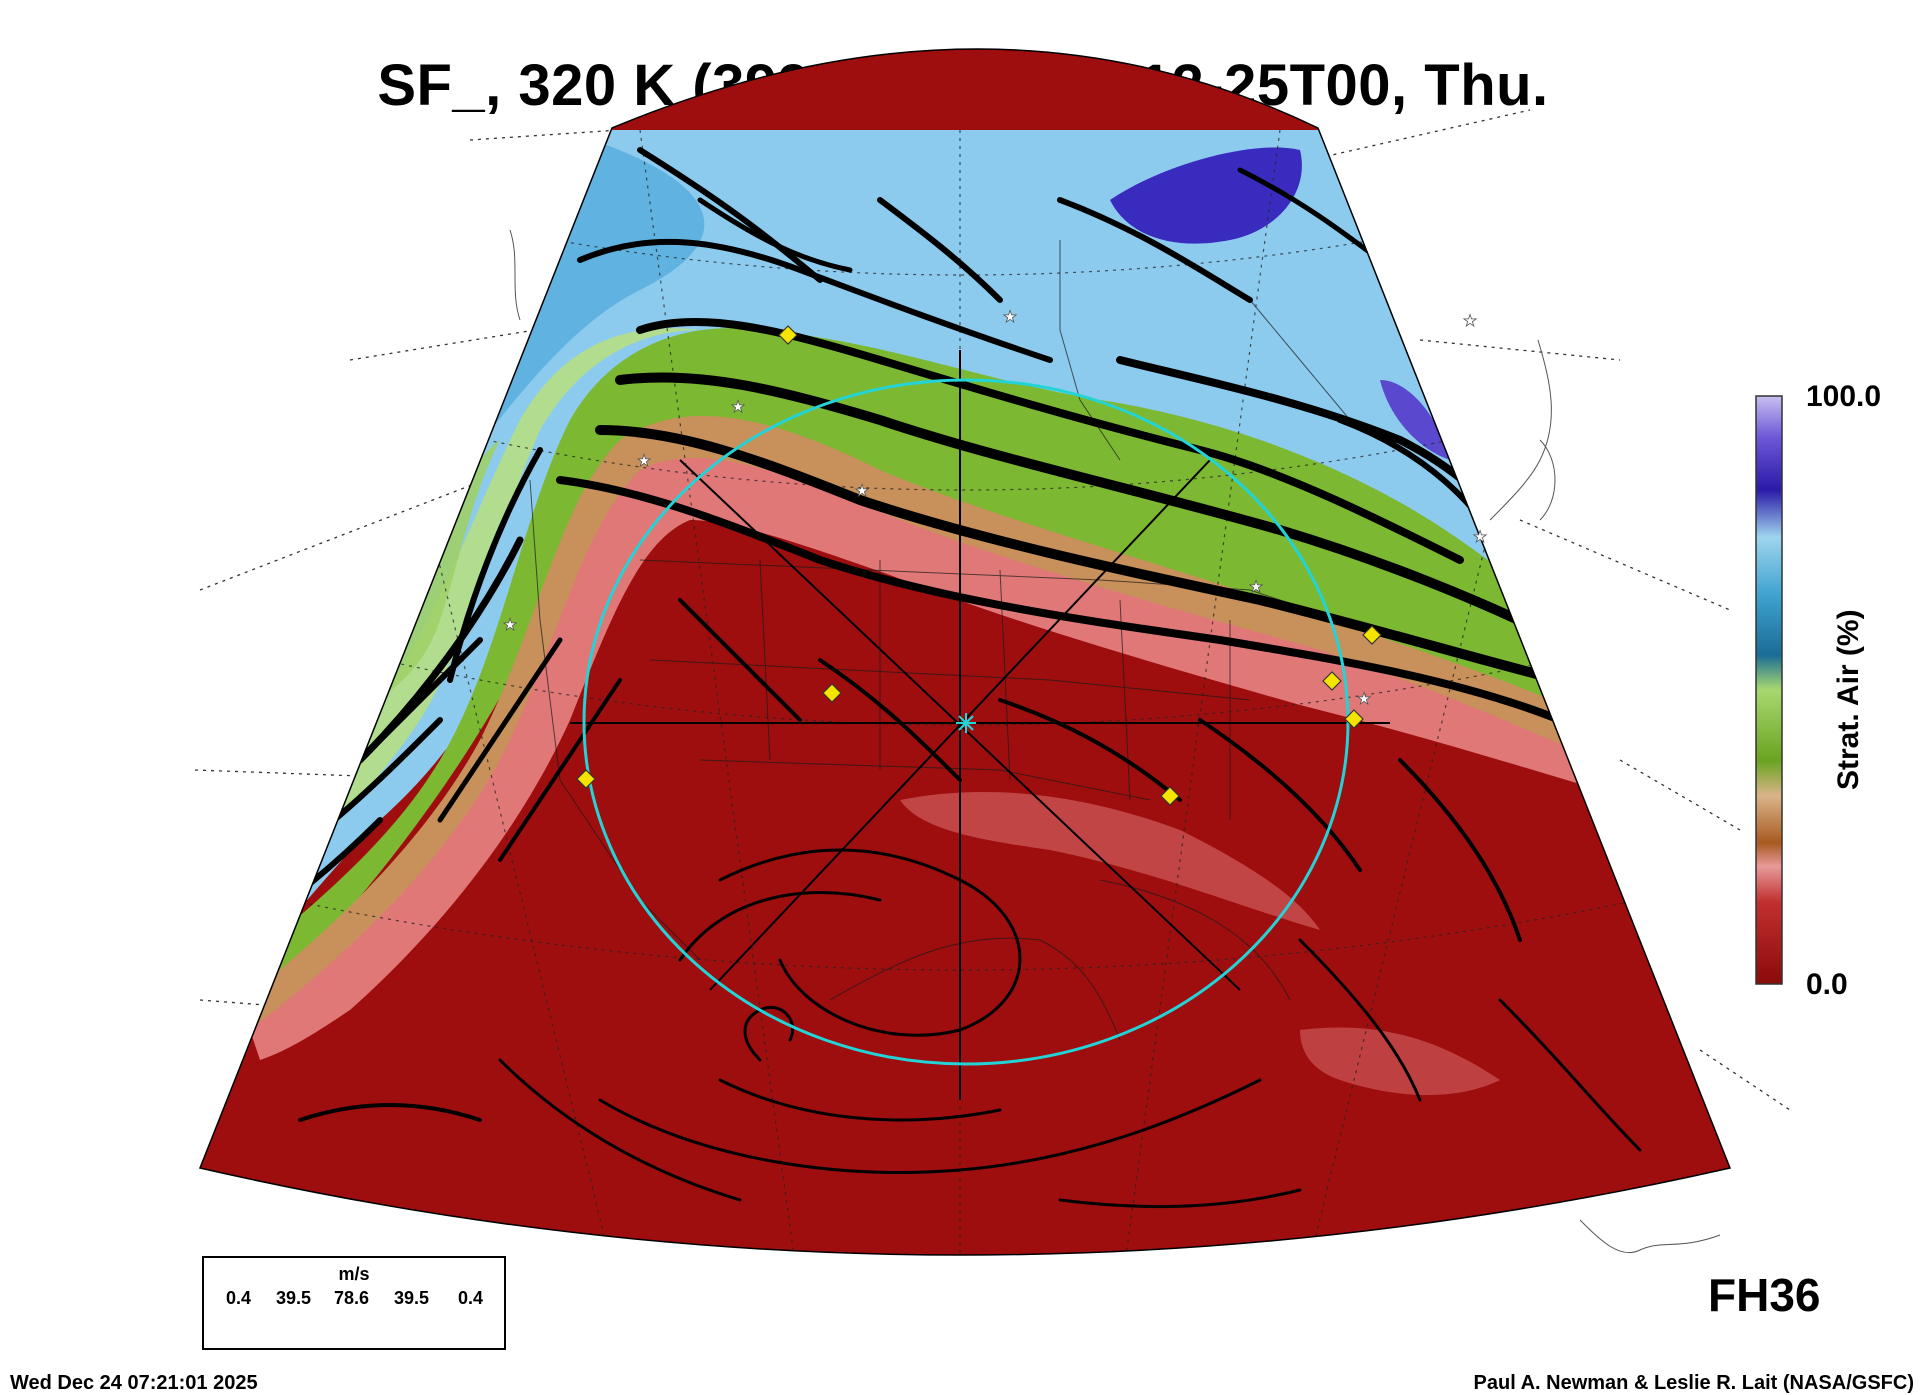  Describe the element at coordinates (966, 723) in the screenshot. I see `center-star` at that location.